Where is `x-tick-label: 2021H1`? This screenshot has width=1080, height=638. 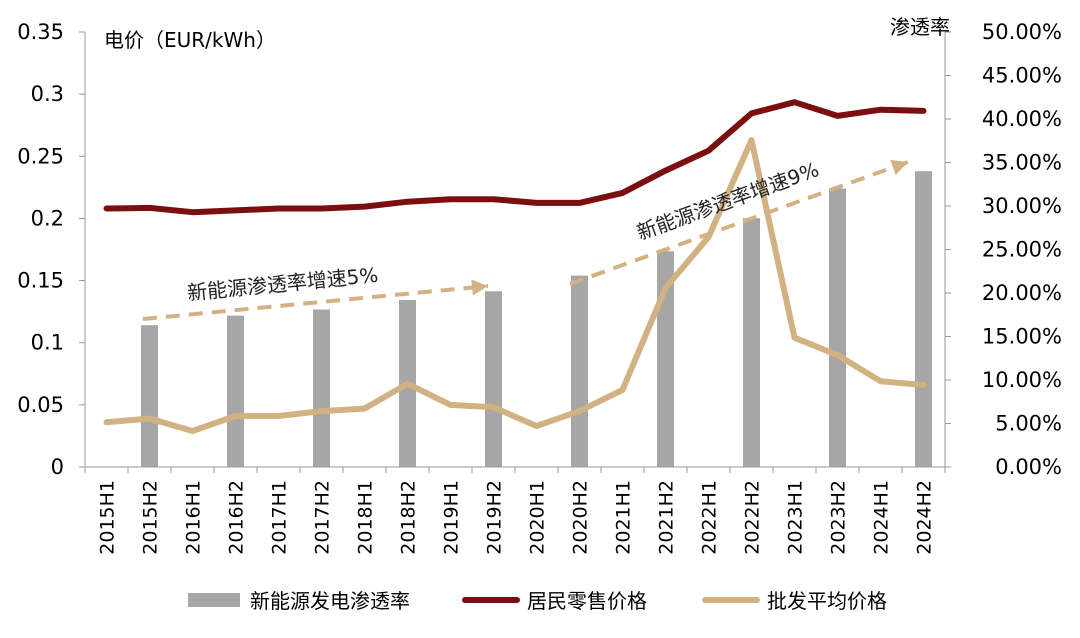 x-tick-label: 2021H1 is located at coordinates (624, 517).